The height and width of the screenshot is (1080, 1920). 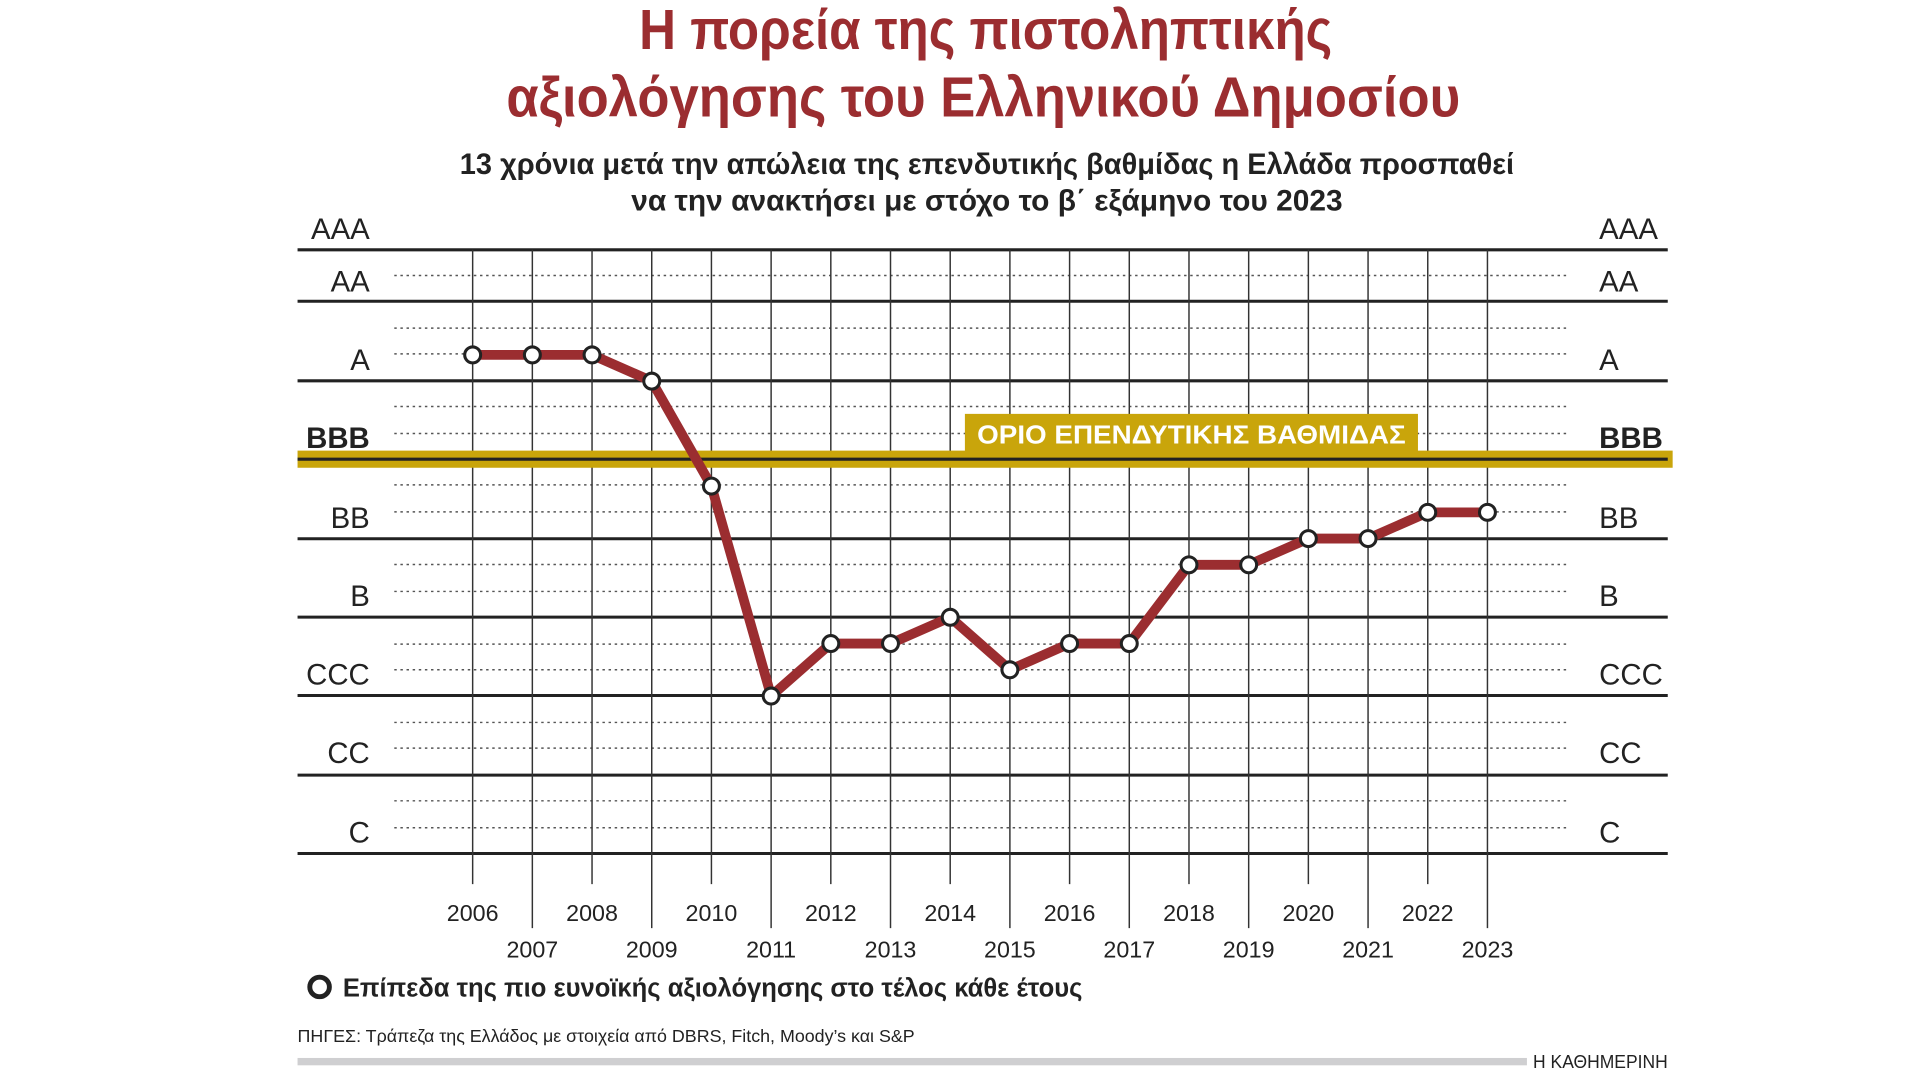 I want to click on threshold-label-box, so click(x=1191, y=433).